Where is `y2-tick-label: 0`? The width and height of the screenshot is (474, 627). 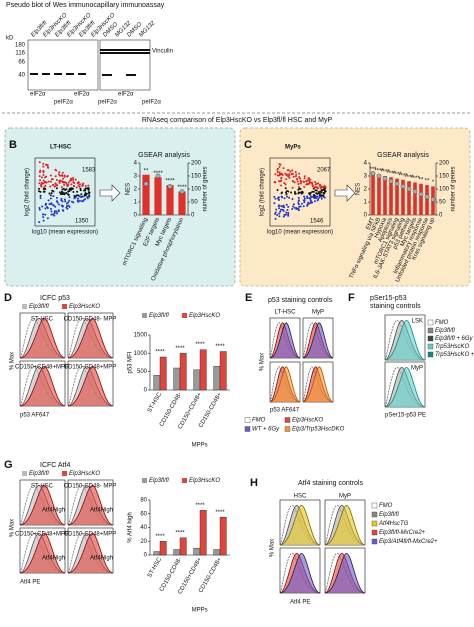 y2-tick-label: 0 is located at coordinates (193, 216).